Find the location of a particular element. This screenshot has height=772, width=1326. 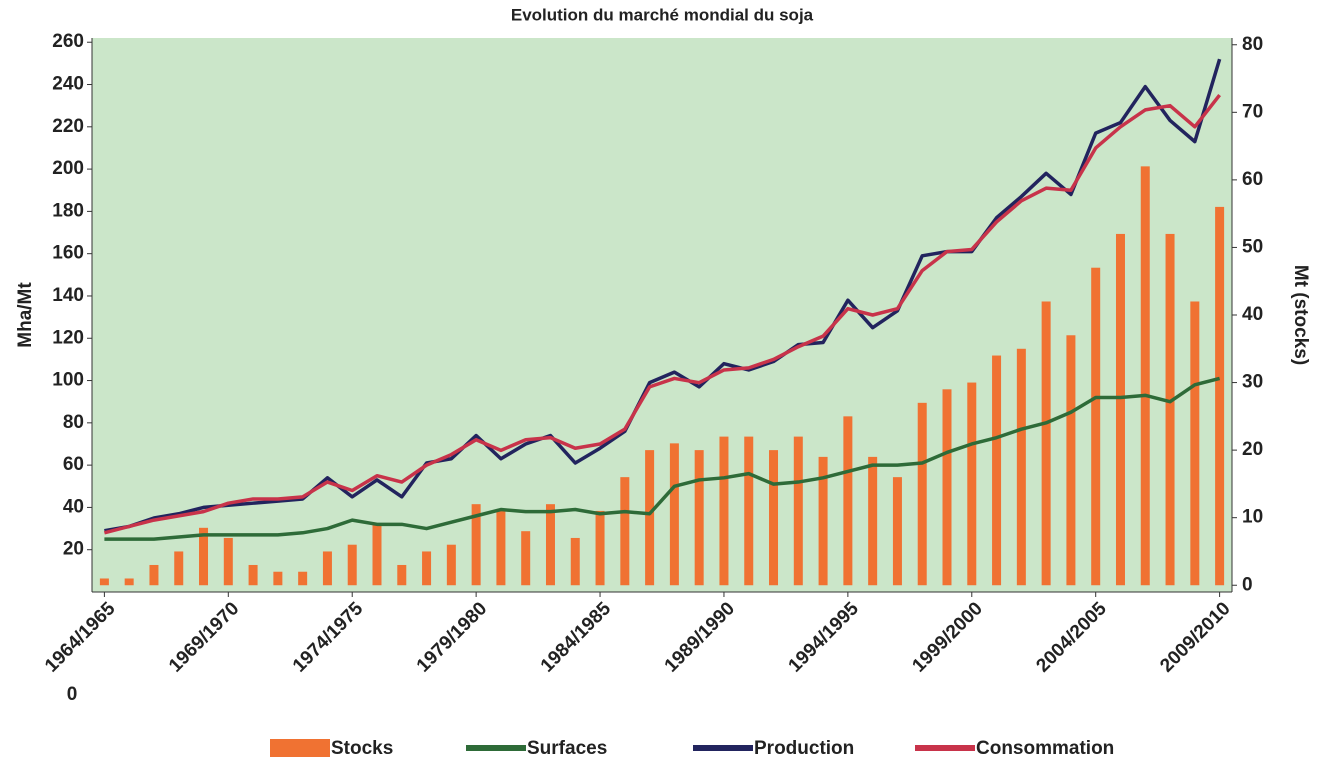

x-tick-label: 2009/2010 is located at coordinates (1195, 637).